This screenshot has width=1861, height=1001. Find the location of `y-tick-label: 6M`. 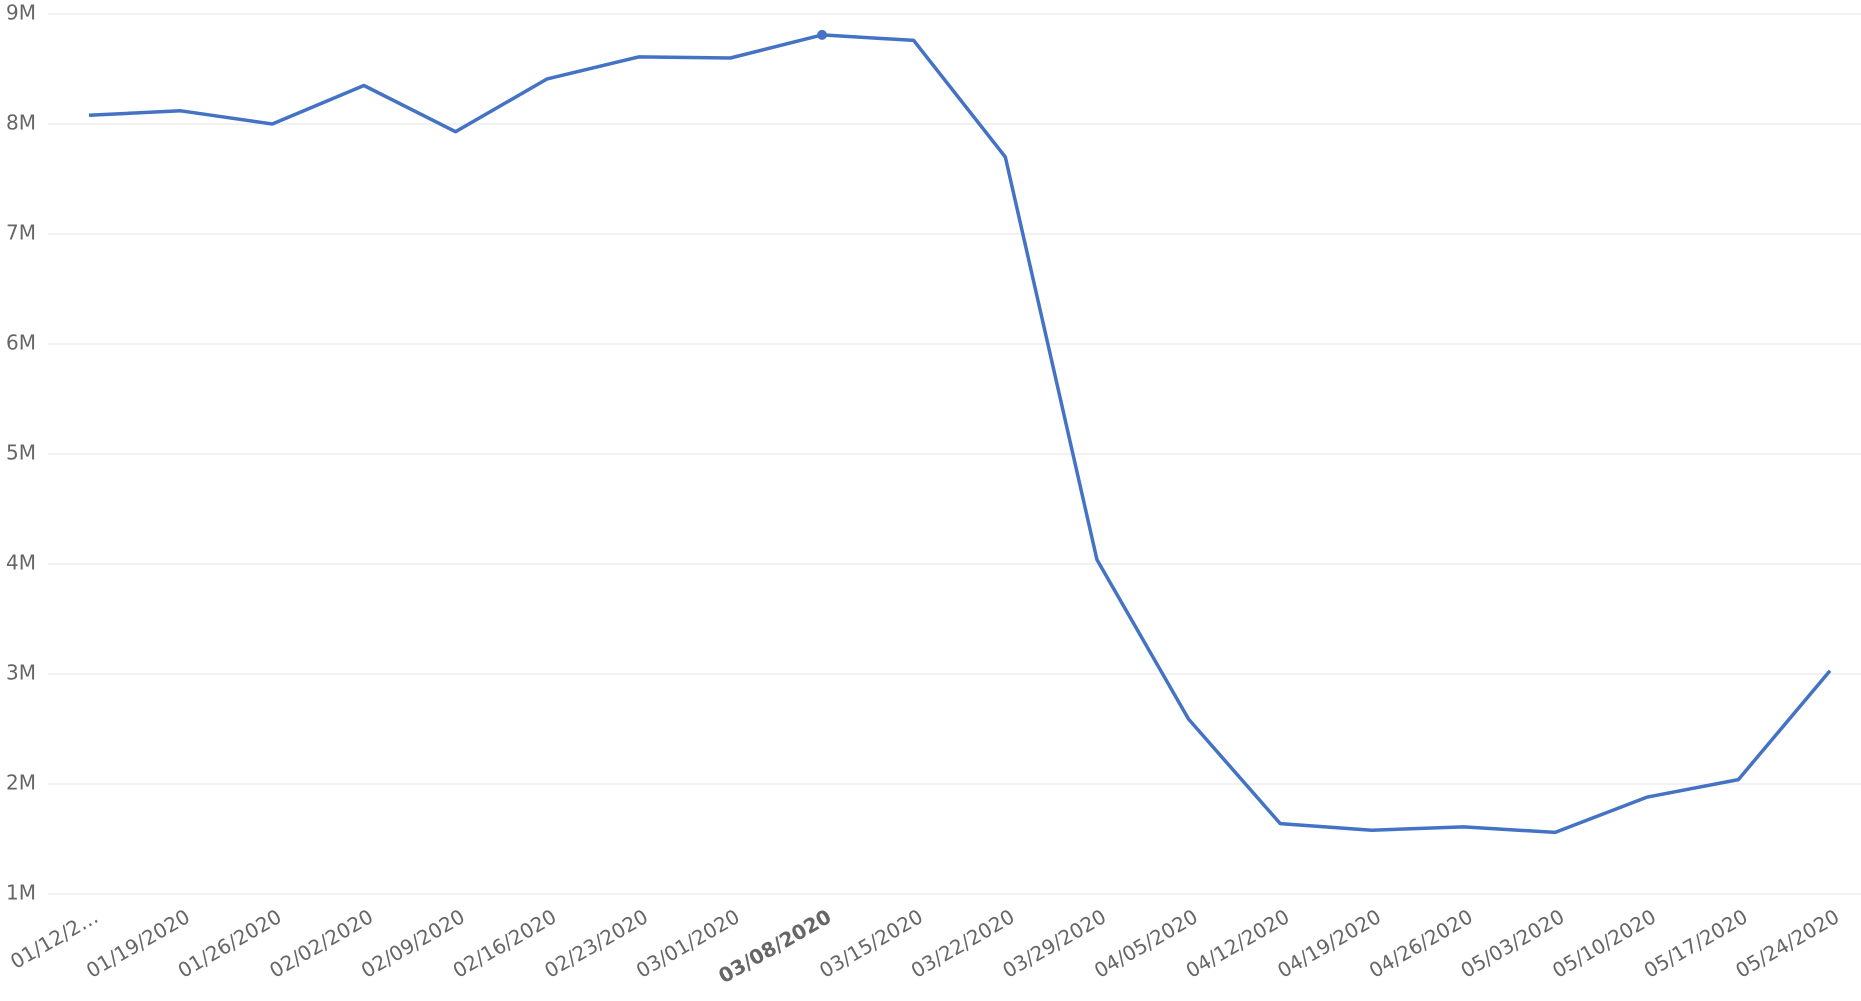

y-tick-label: 6M is located at coordinates (21, 343).